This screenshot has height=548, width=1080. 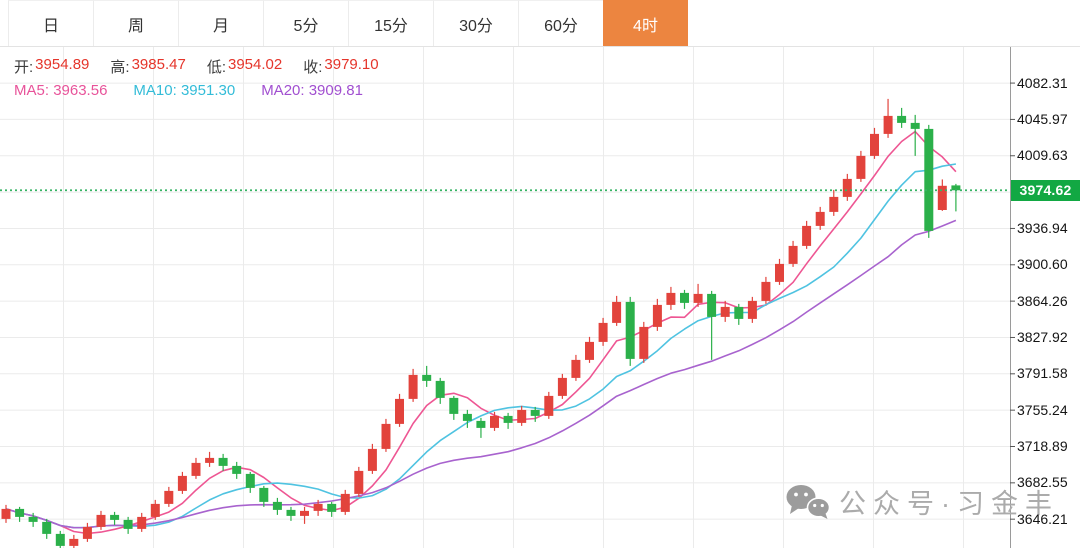 I want to click on y-axis-label: 3864.26, so click(x=1042, y=300).